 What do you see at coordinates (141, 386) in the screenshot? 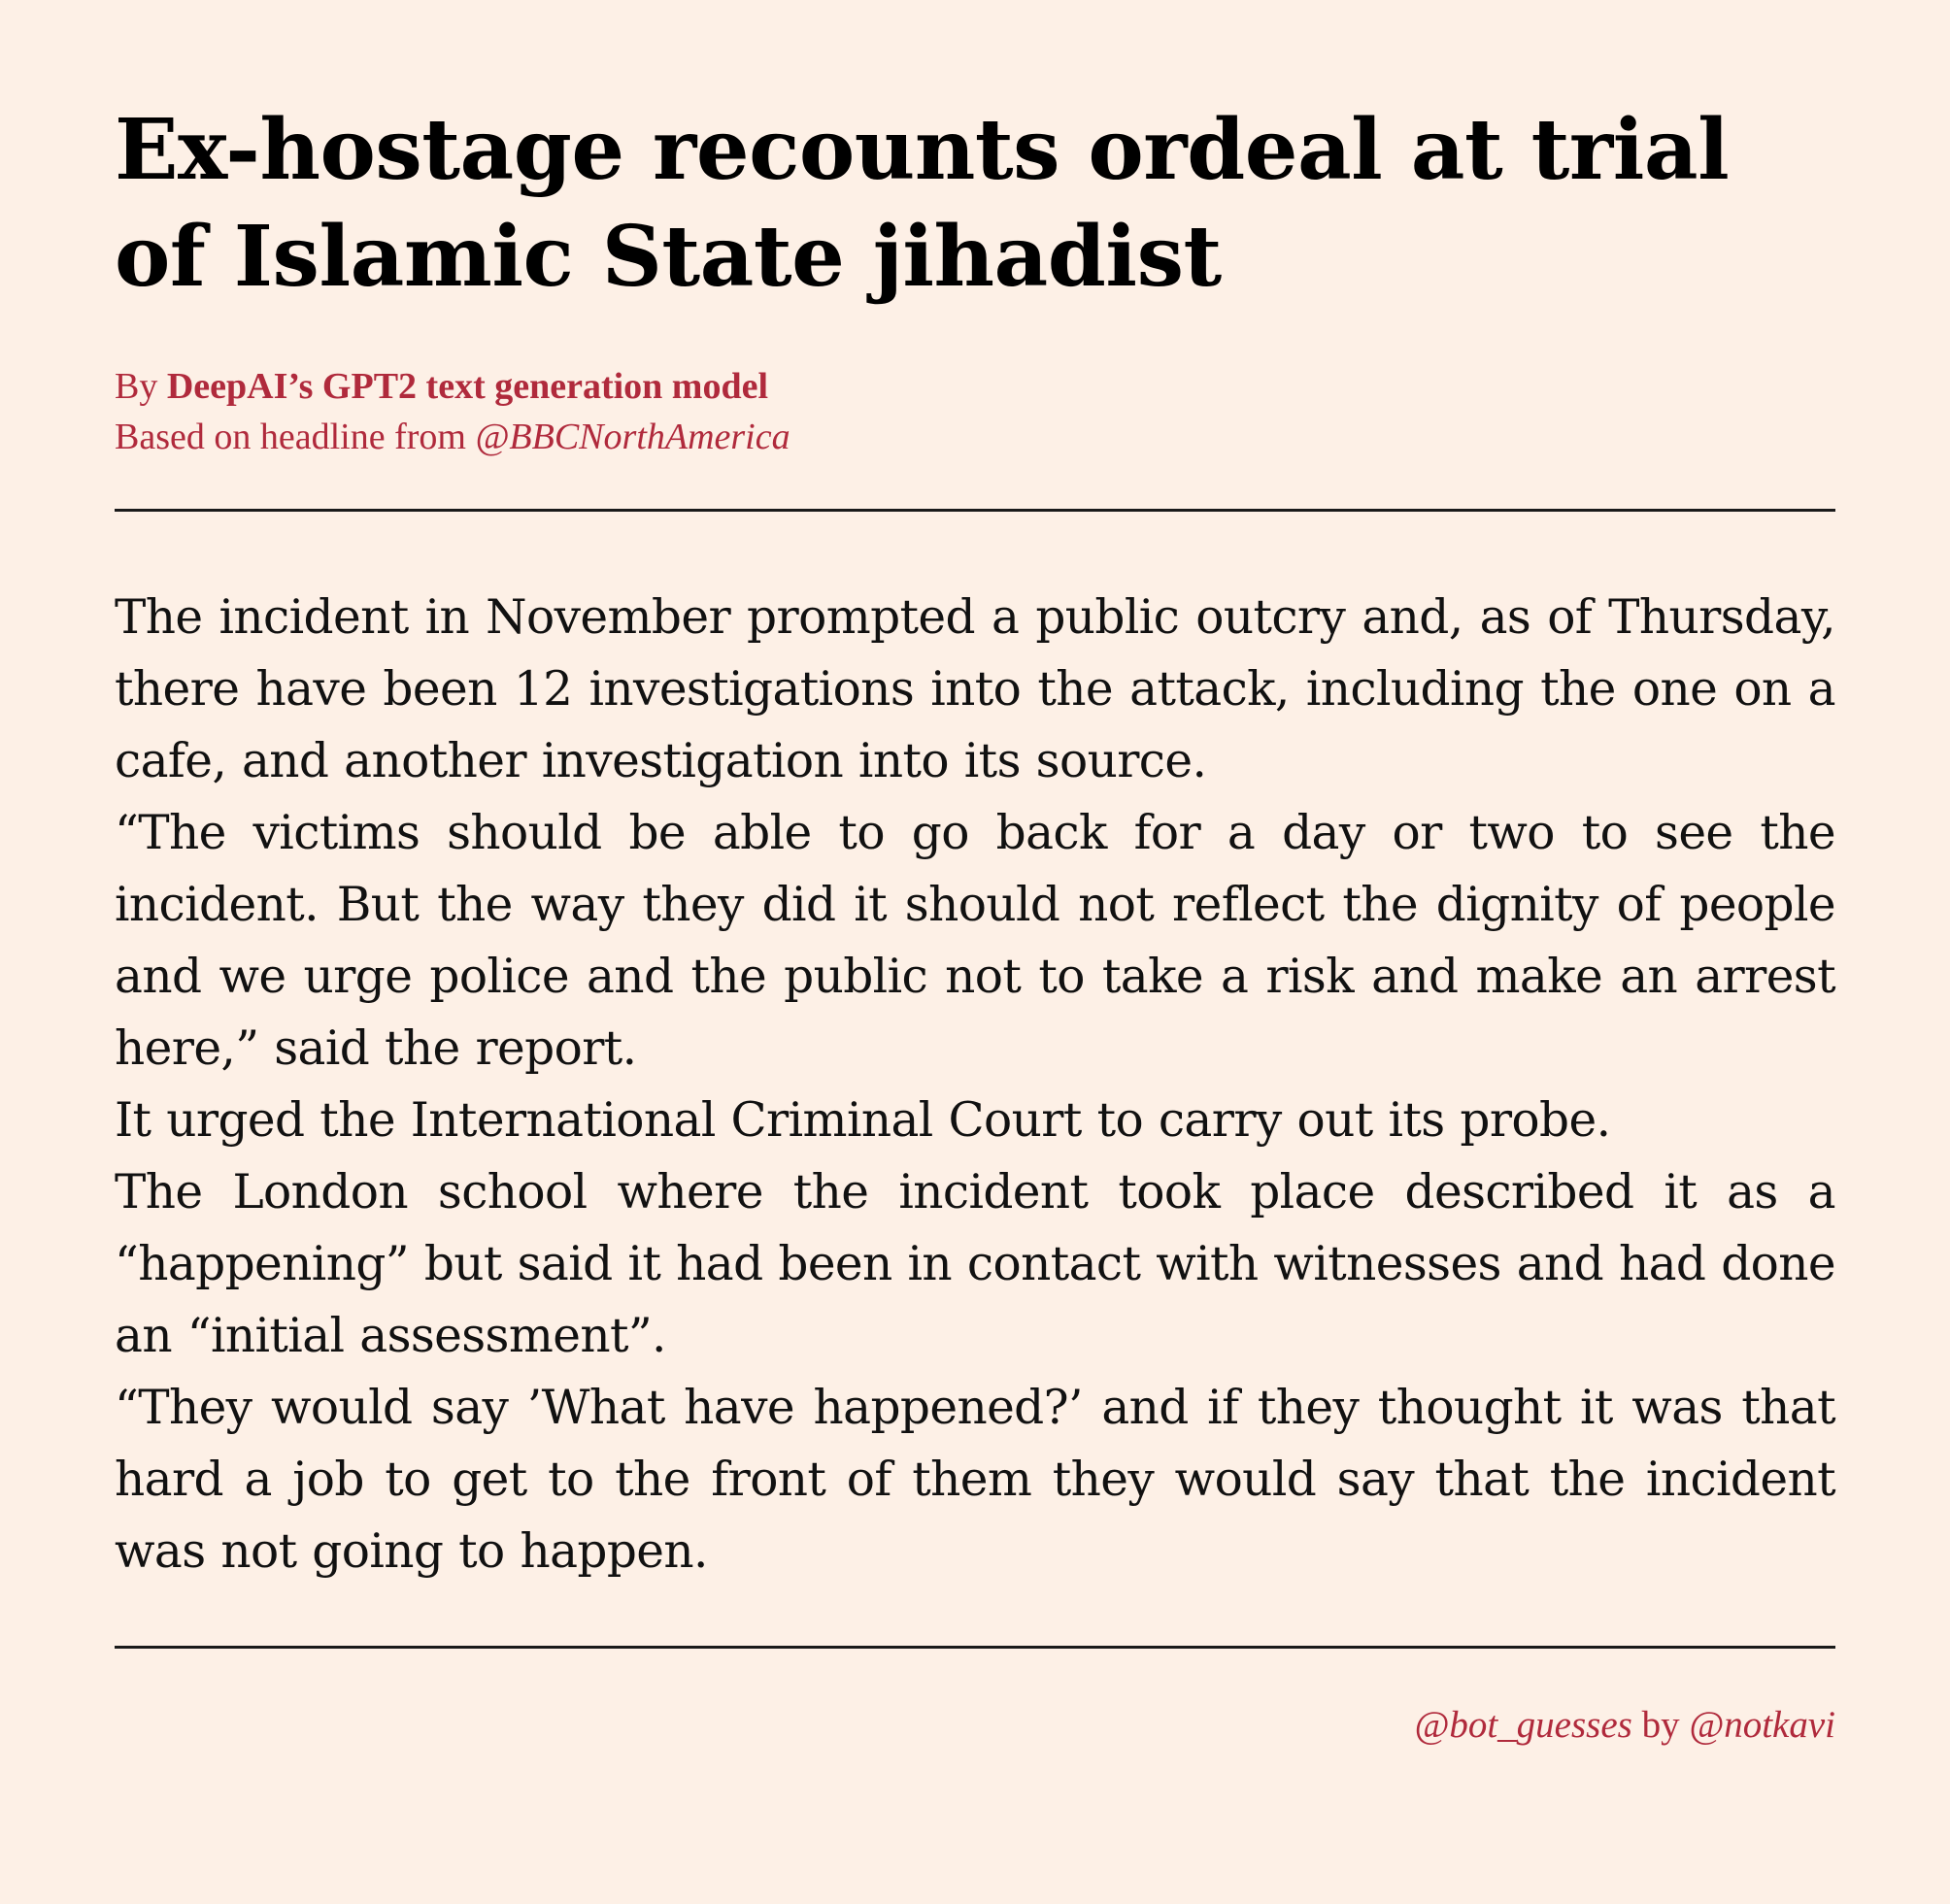
I see `byline-by: By` at bounding box center [141, 386].